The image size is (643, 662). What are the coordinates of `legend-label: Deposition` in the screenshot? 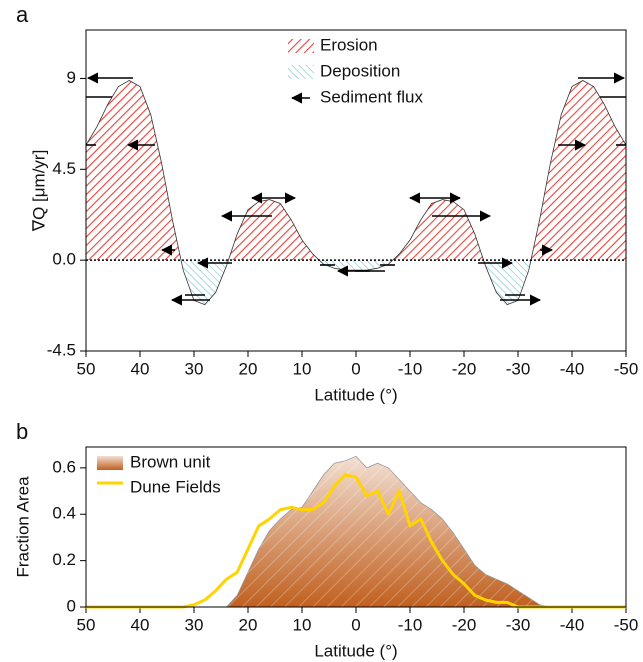 It's located at (360, 70).